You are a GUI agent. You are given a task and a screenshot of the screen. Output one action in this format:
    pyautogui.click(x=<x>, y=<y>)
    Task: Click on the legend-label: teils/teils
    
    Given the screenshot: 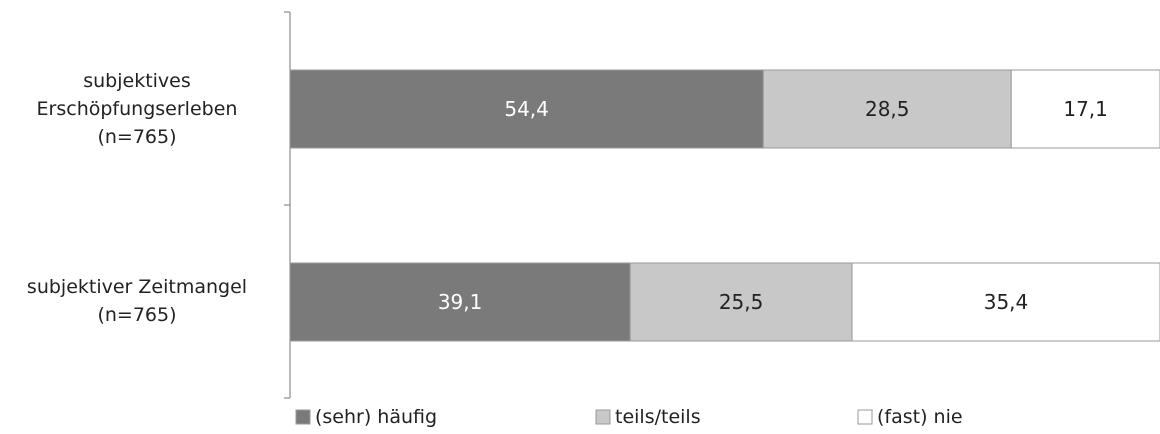 What is the action you would take?
    pyautogui.click(x=658, y=417)
    